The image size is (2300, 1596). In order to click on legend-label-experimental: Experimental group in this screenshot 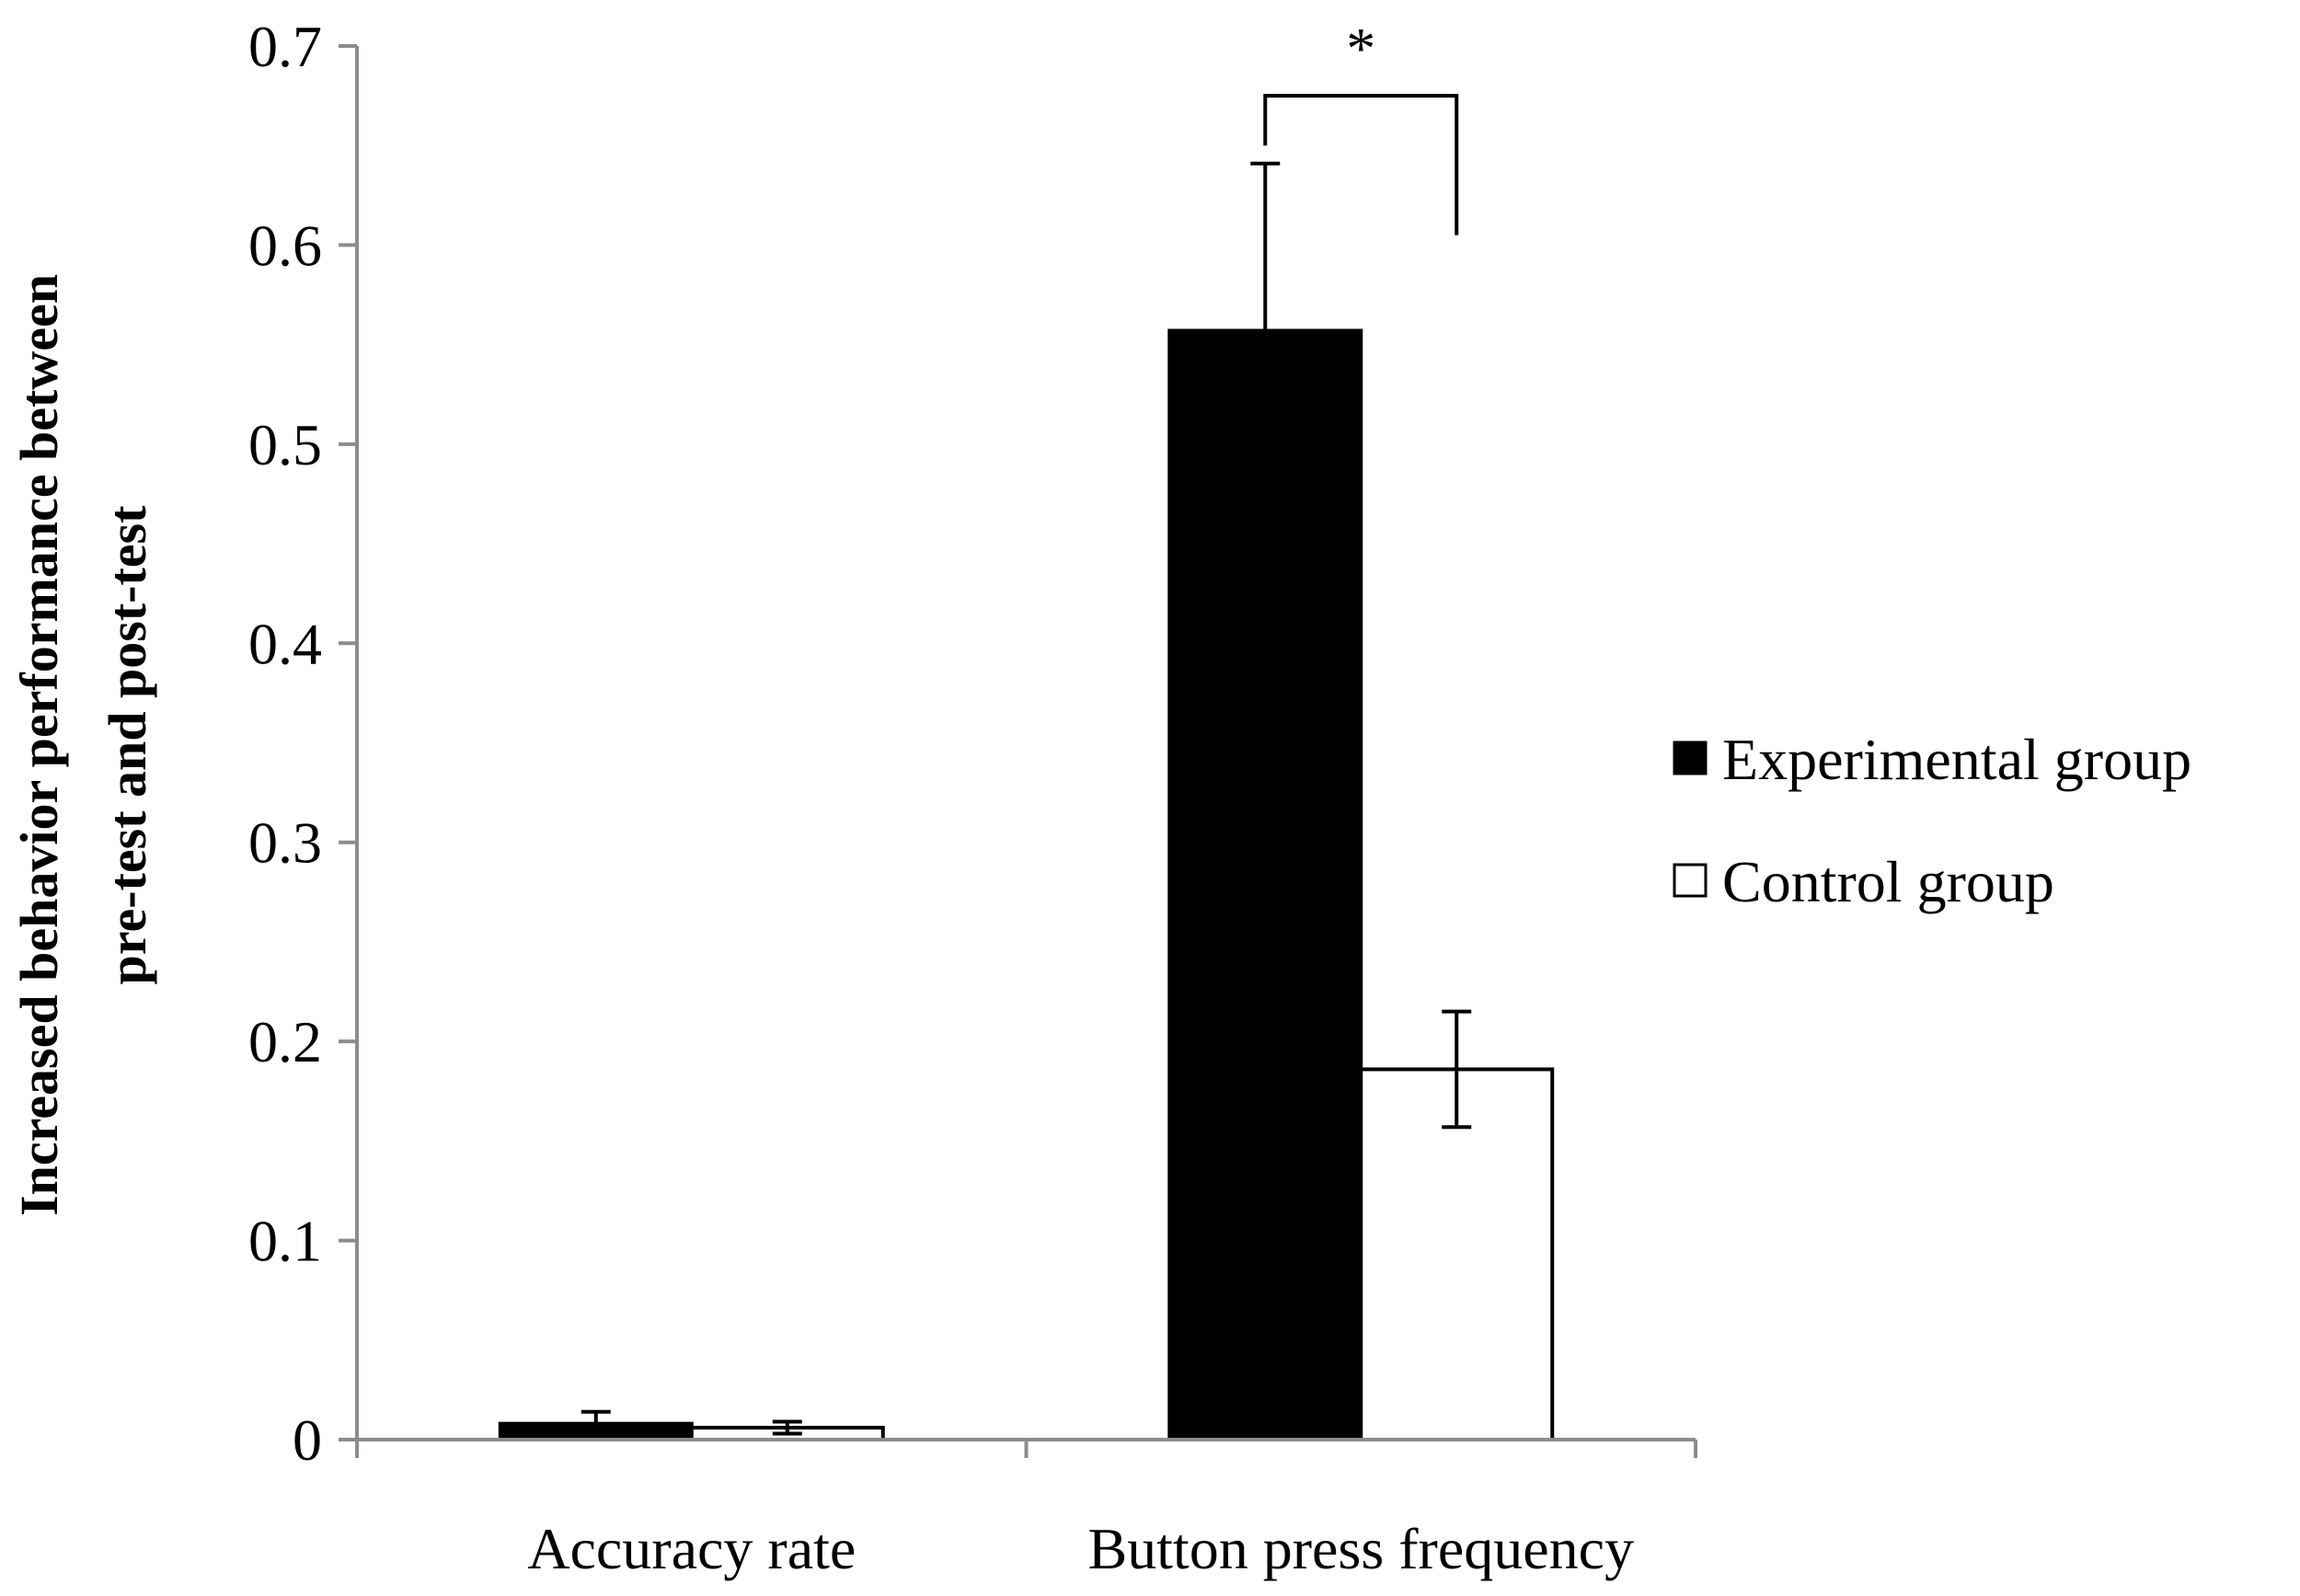, I will do `click(1956, 759)`.